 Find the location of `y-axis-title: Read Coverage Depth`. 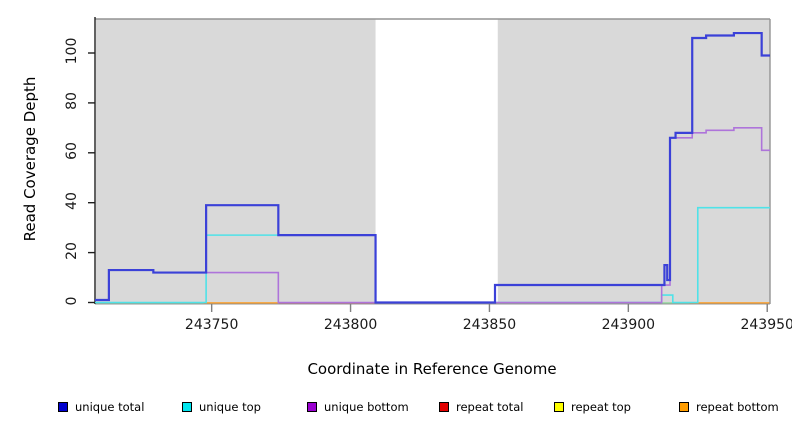

y-axis-title: Read Coverage Depth is located at coordinates (30, 159).